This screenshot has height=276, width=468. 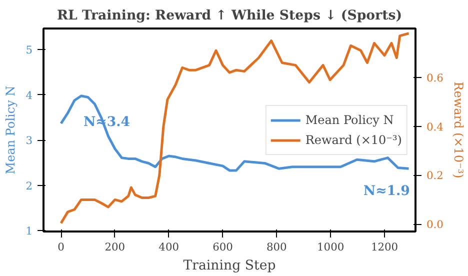 I want to click on x-axis-title: Training Step, so click(x=229, y=266).